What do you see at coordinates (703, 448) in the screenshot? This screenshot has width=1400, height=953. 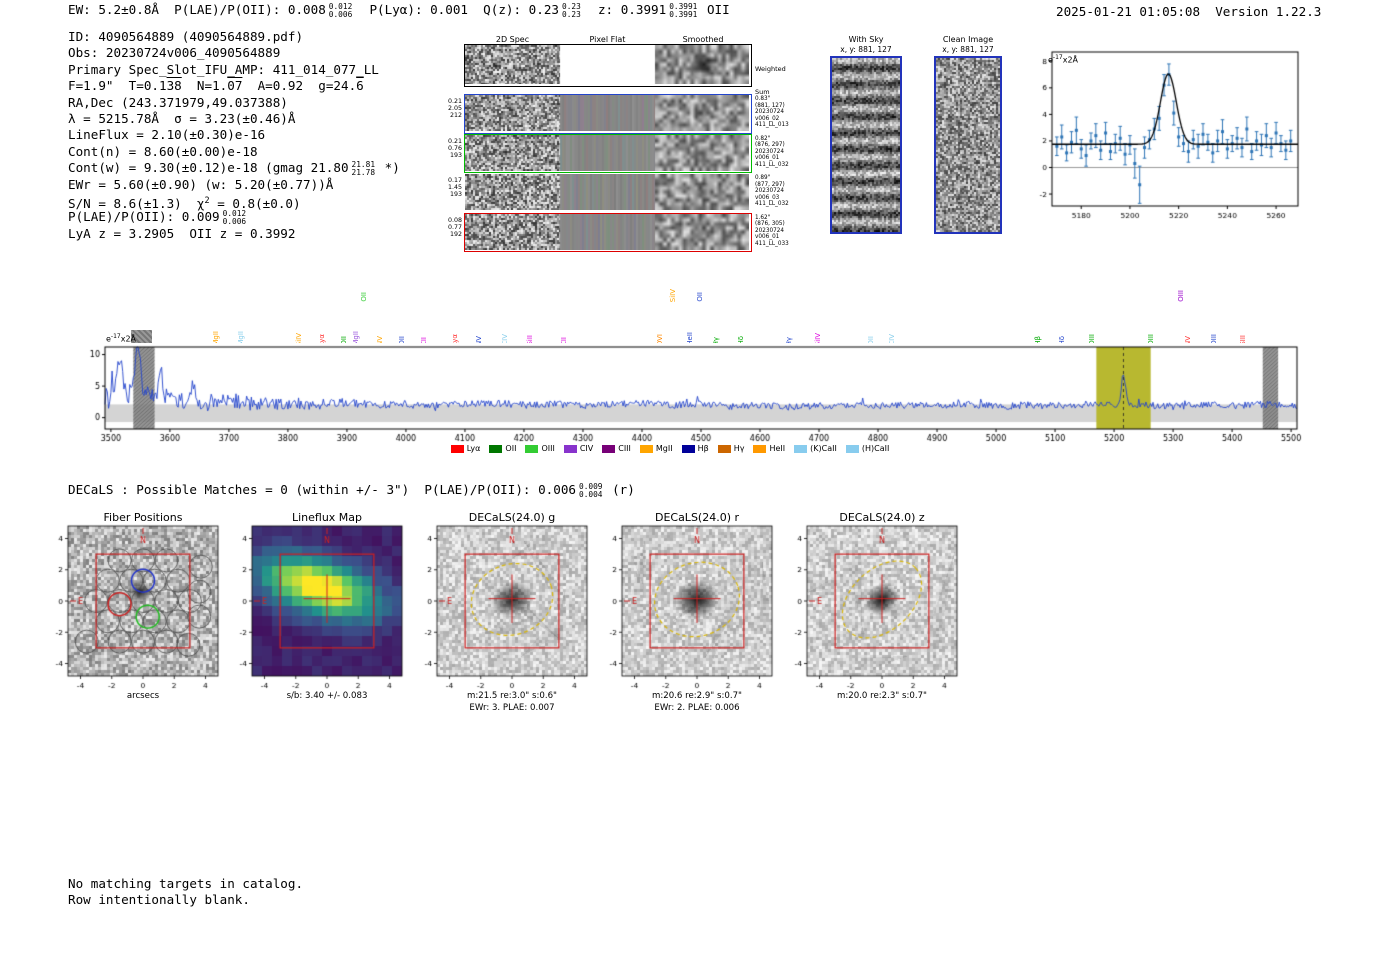 I see `legend-label: Hβ` at bounding box center [703, 448].